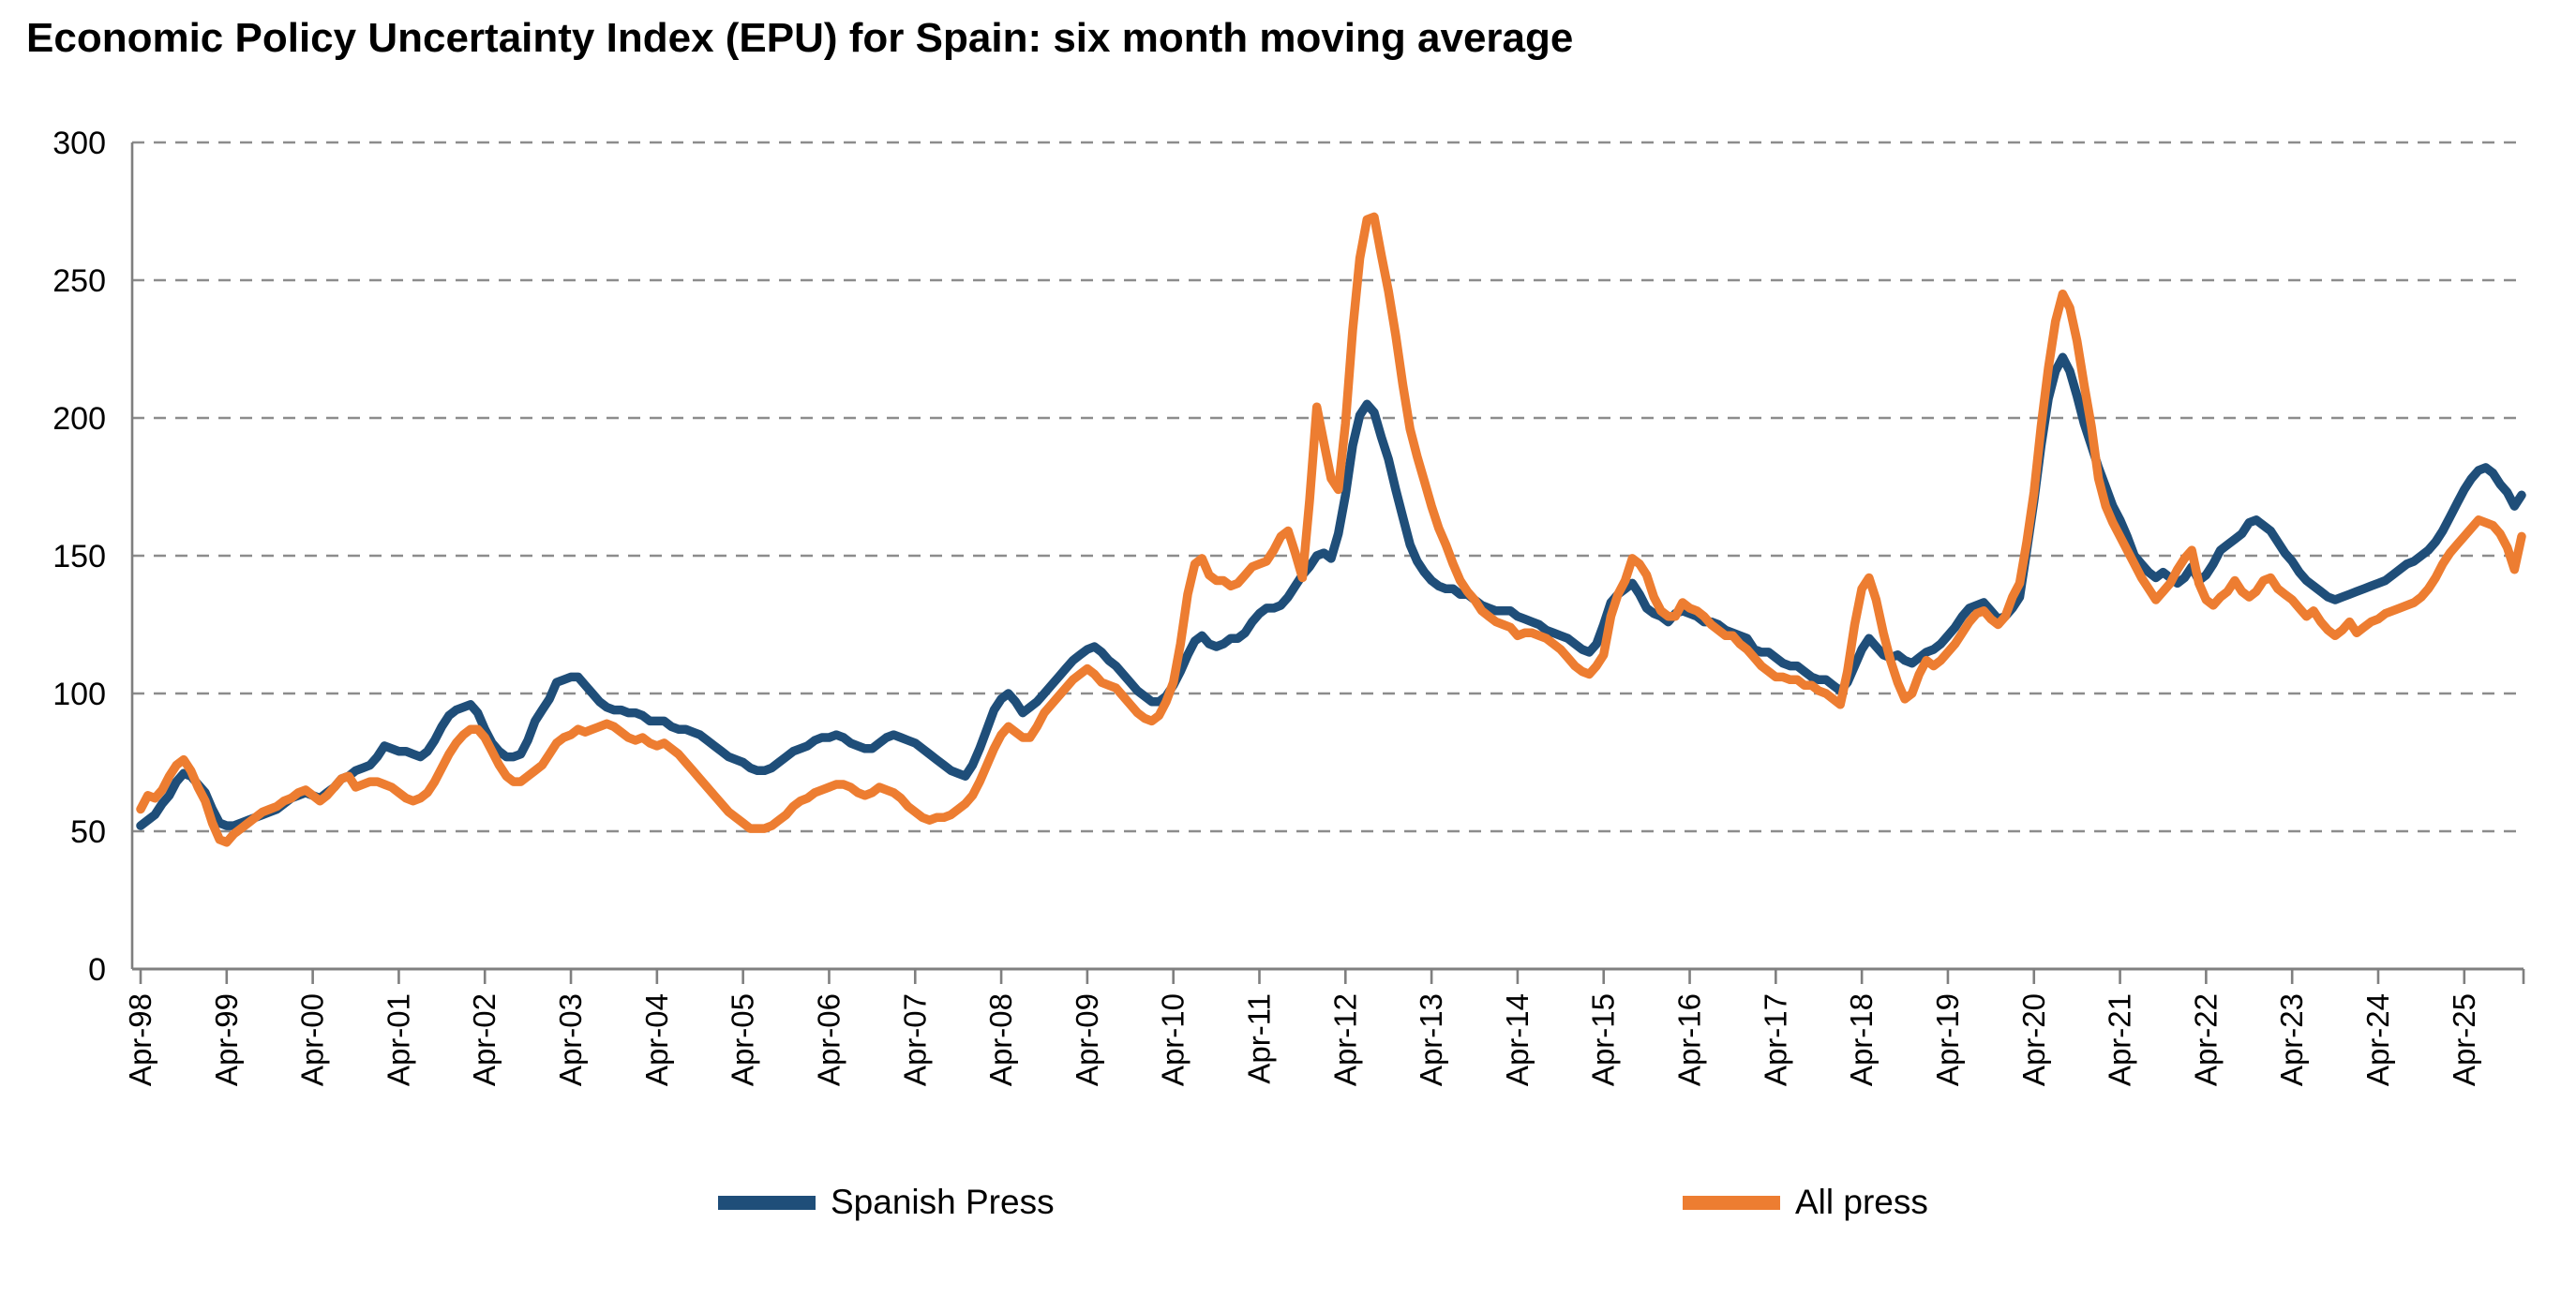  I want to click on legend-item-spanish-press: Spanish Press, so click(887, 1202).